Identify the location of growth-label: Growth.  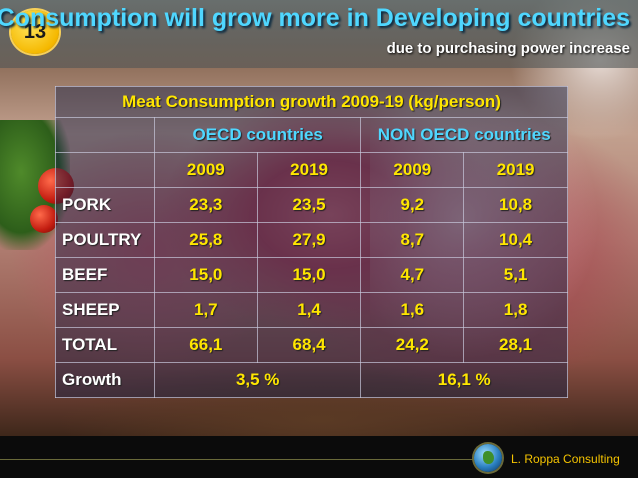
(105, 380).